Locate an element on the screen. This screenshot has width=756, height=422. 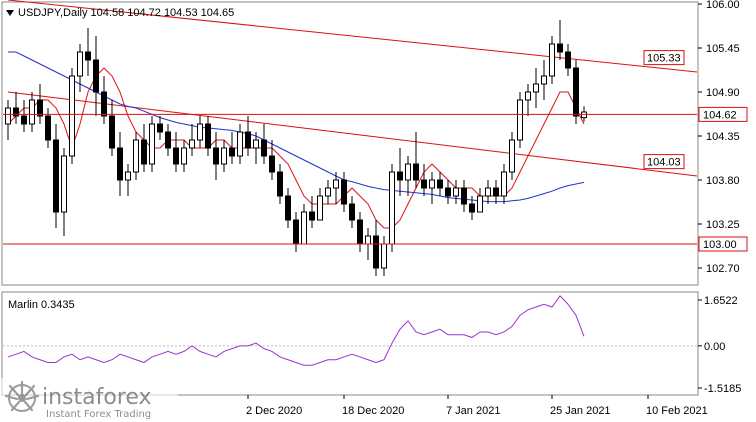
price-tag-label: 104.03 is located at coordinates (664, 163).